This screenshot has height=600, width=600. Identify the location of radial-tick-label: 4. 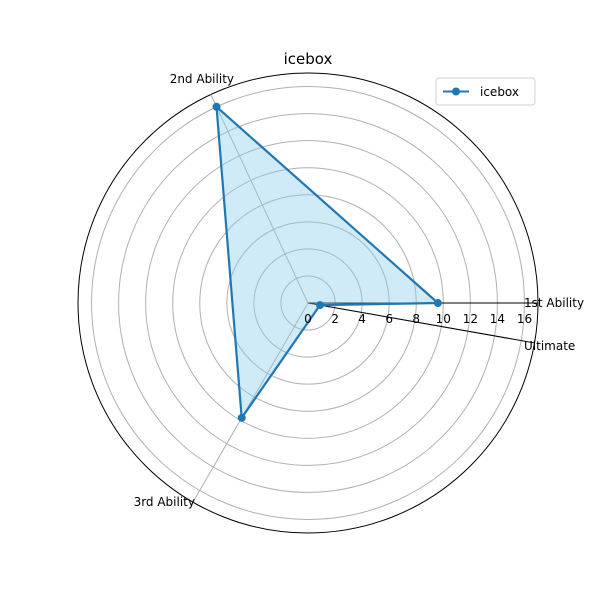
(362, 319).